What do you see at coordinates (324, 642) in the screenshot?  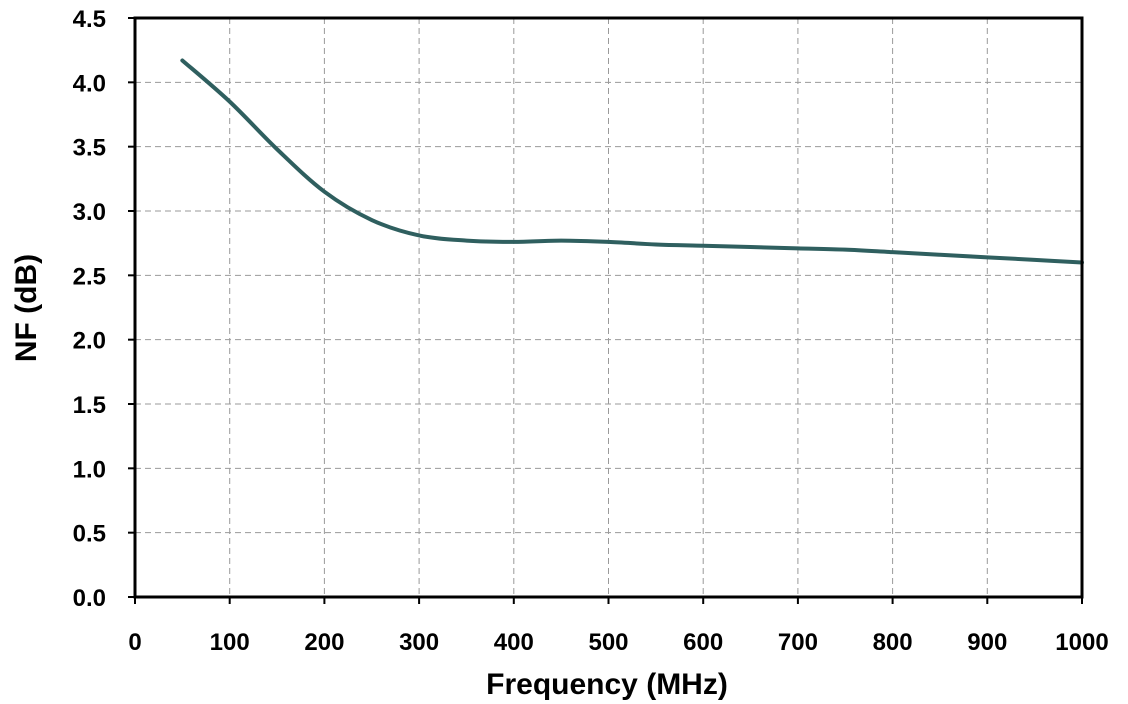 I see `x-tick-label: 200` at bounding box center [324, 642].